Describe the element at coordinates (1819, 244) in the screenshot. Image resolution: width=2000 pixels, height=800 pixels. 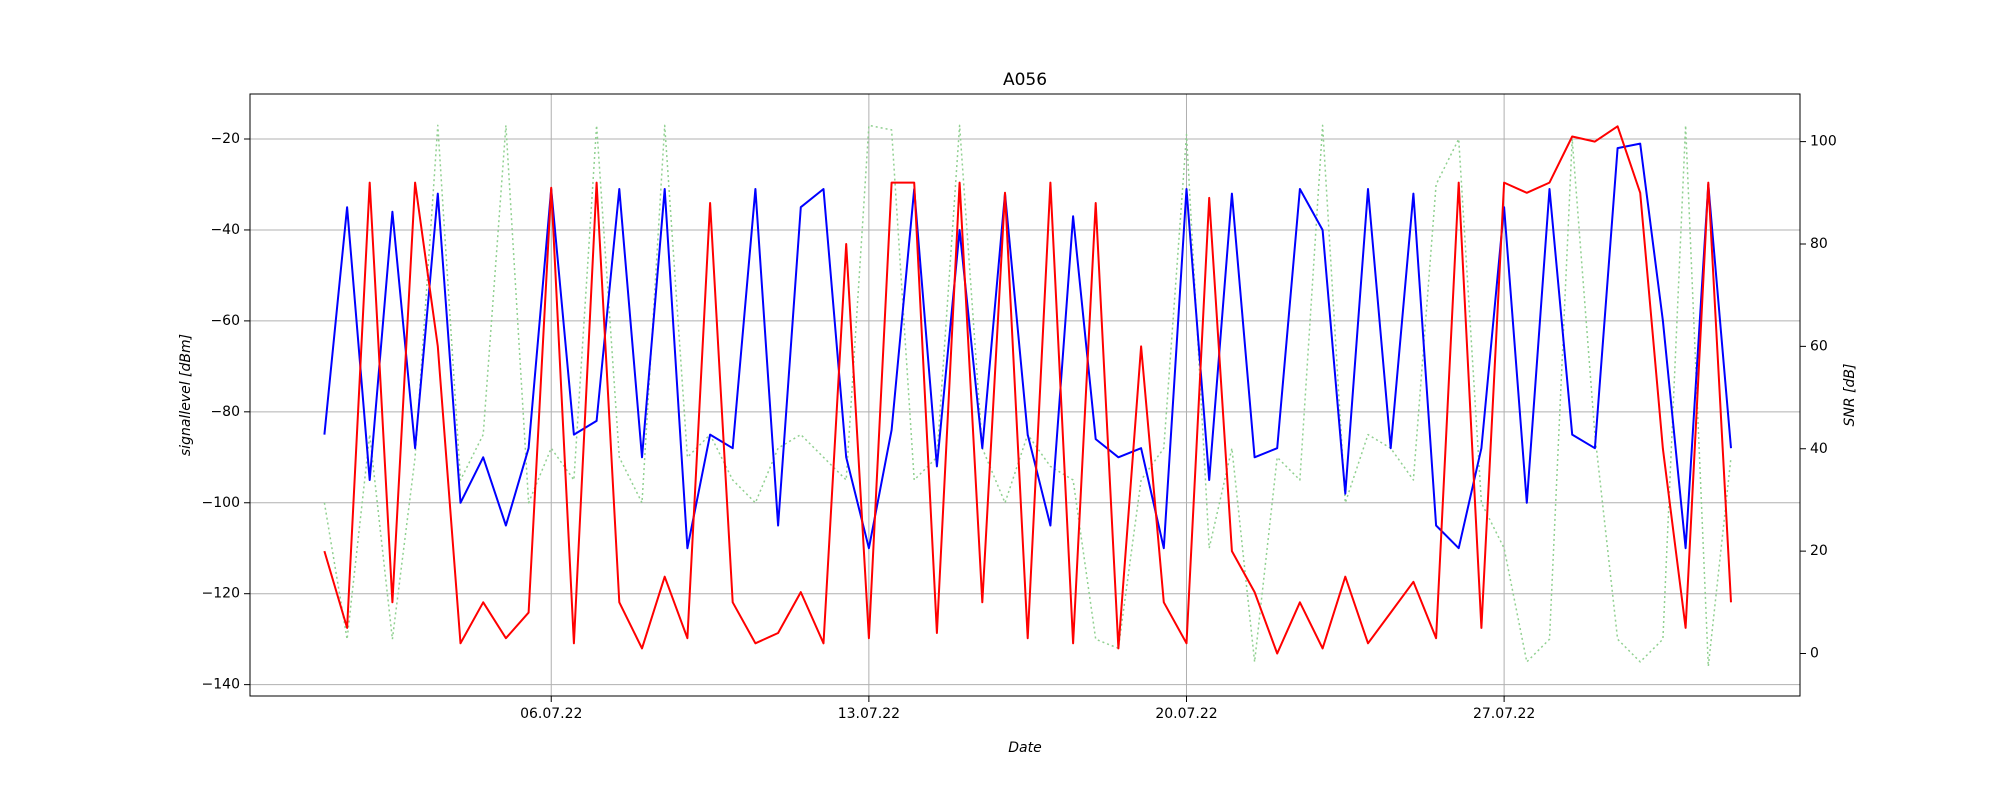
I see `y2-tick-label: 80` at that location.